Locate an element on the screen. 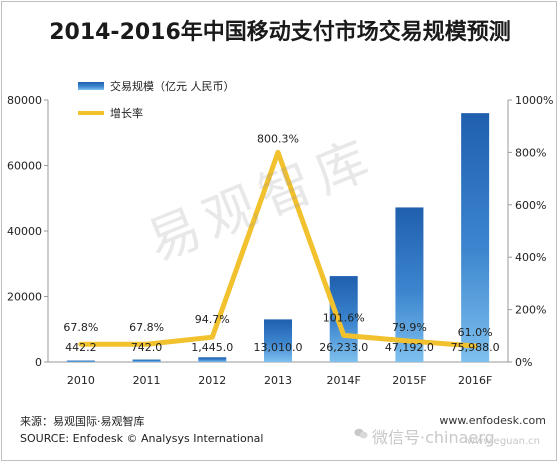 Image resolution: width=560 pixels, height=464 pixels. legend-label-line: 增长率 is located at coordinates (126, 113).